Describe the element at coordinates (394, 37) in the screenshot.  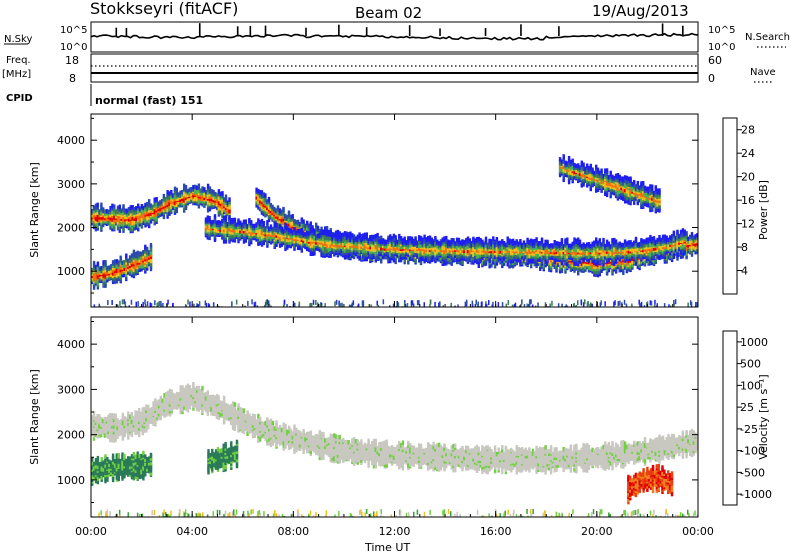
I see `nsky-panel` at that location.